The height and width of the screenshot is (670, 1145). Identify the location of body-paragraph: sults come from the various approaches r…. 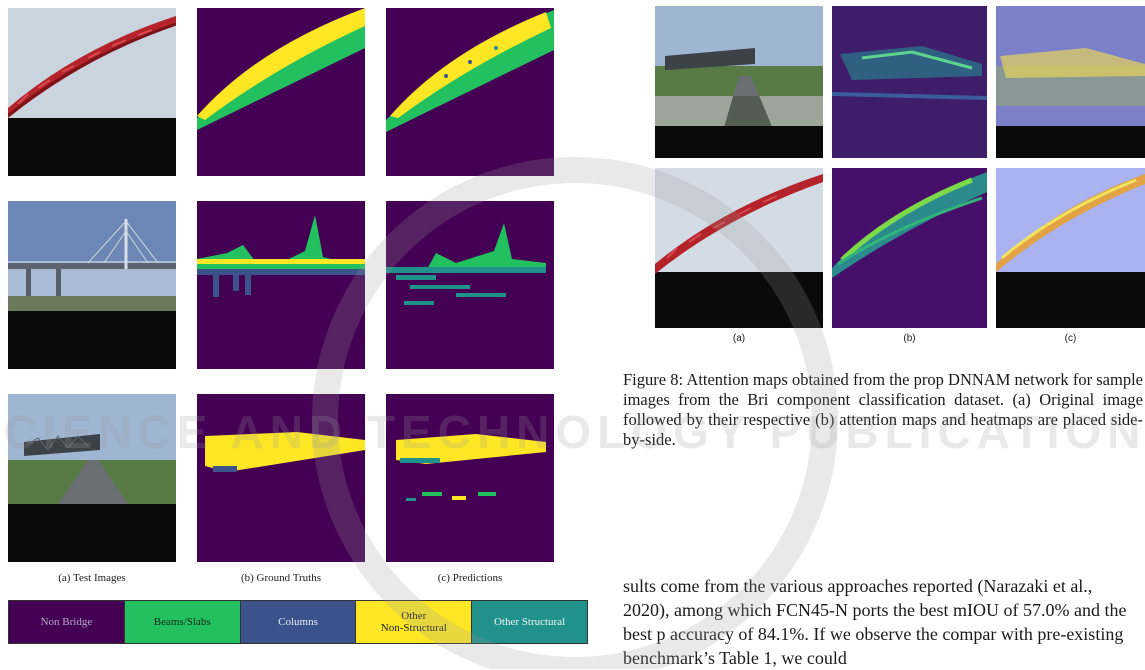
(875, 622).